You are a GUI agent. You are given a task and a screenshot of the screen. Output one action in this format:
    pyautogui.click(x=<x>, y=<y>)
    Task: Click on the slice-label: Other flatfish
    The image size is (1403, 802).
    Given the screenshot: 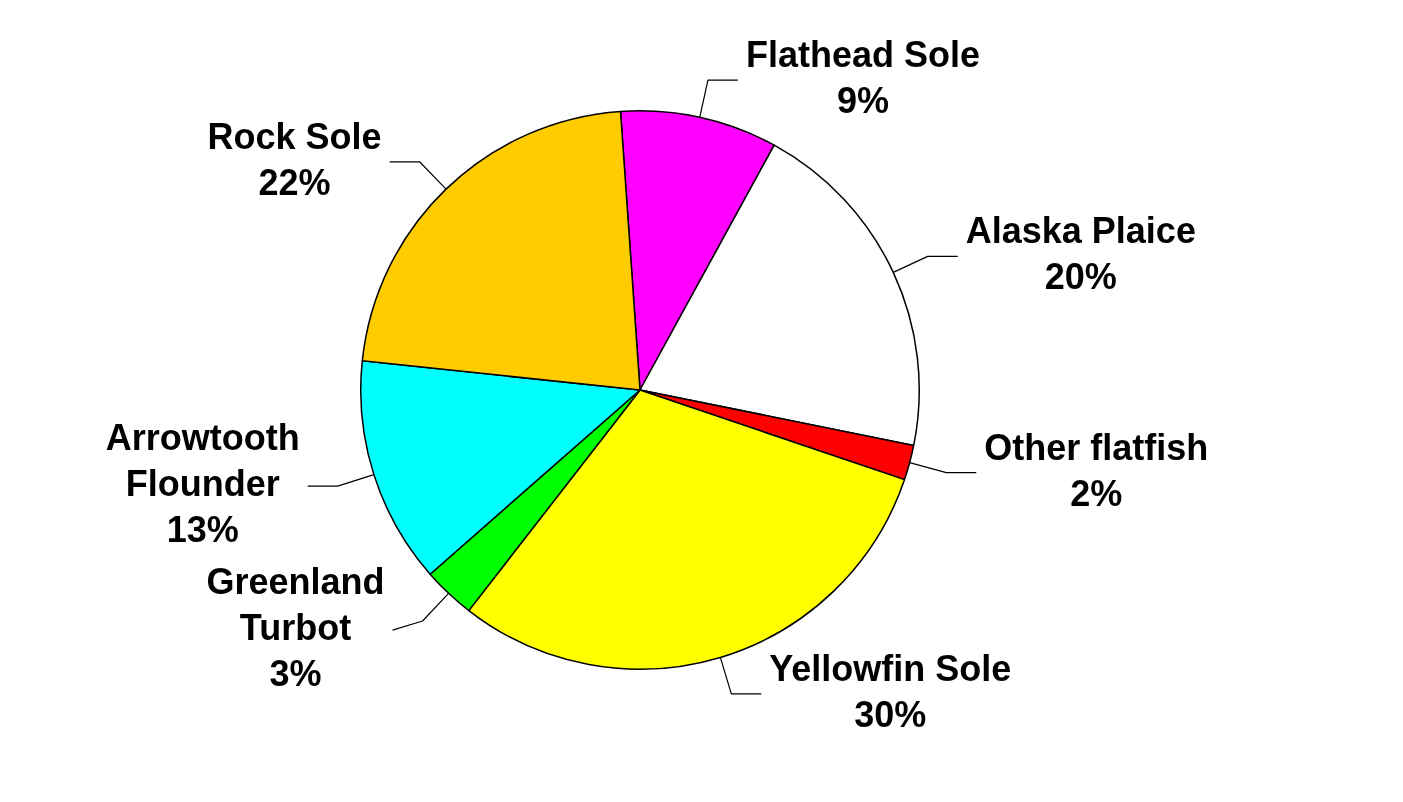 What is the action you would take?
    pyautogui.click(x=1096, y=447)
    